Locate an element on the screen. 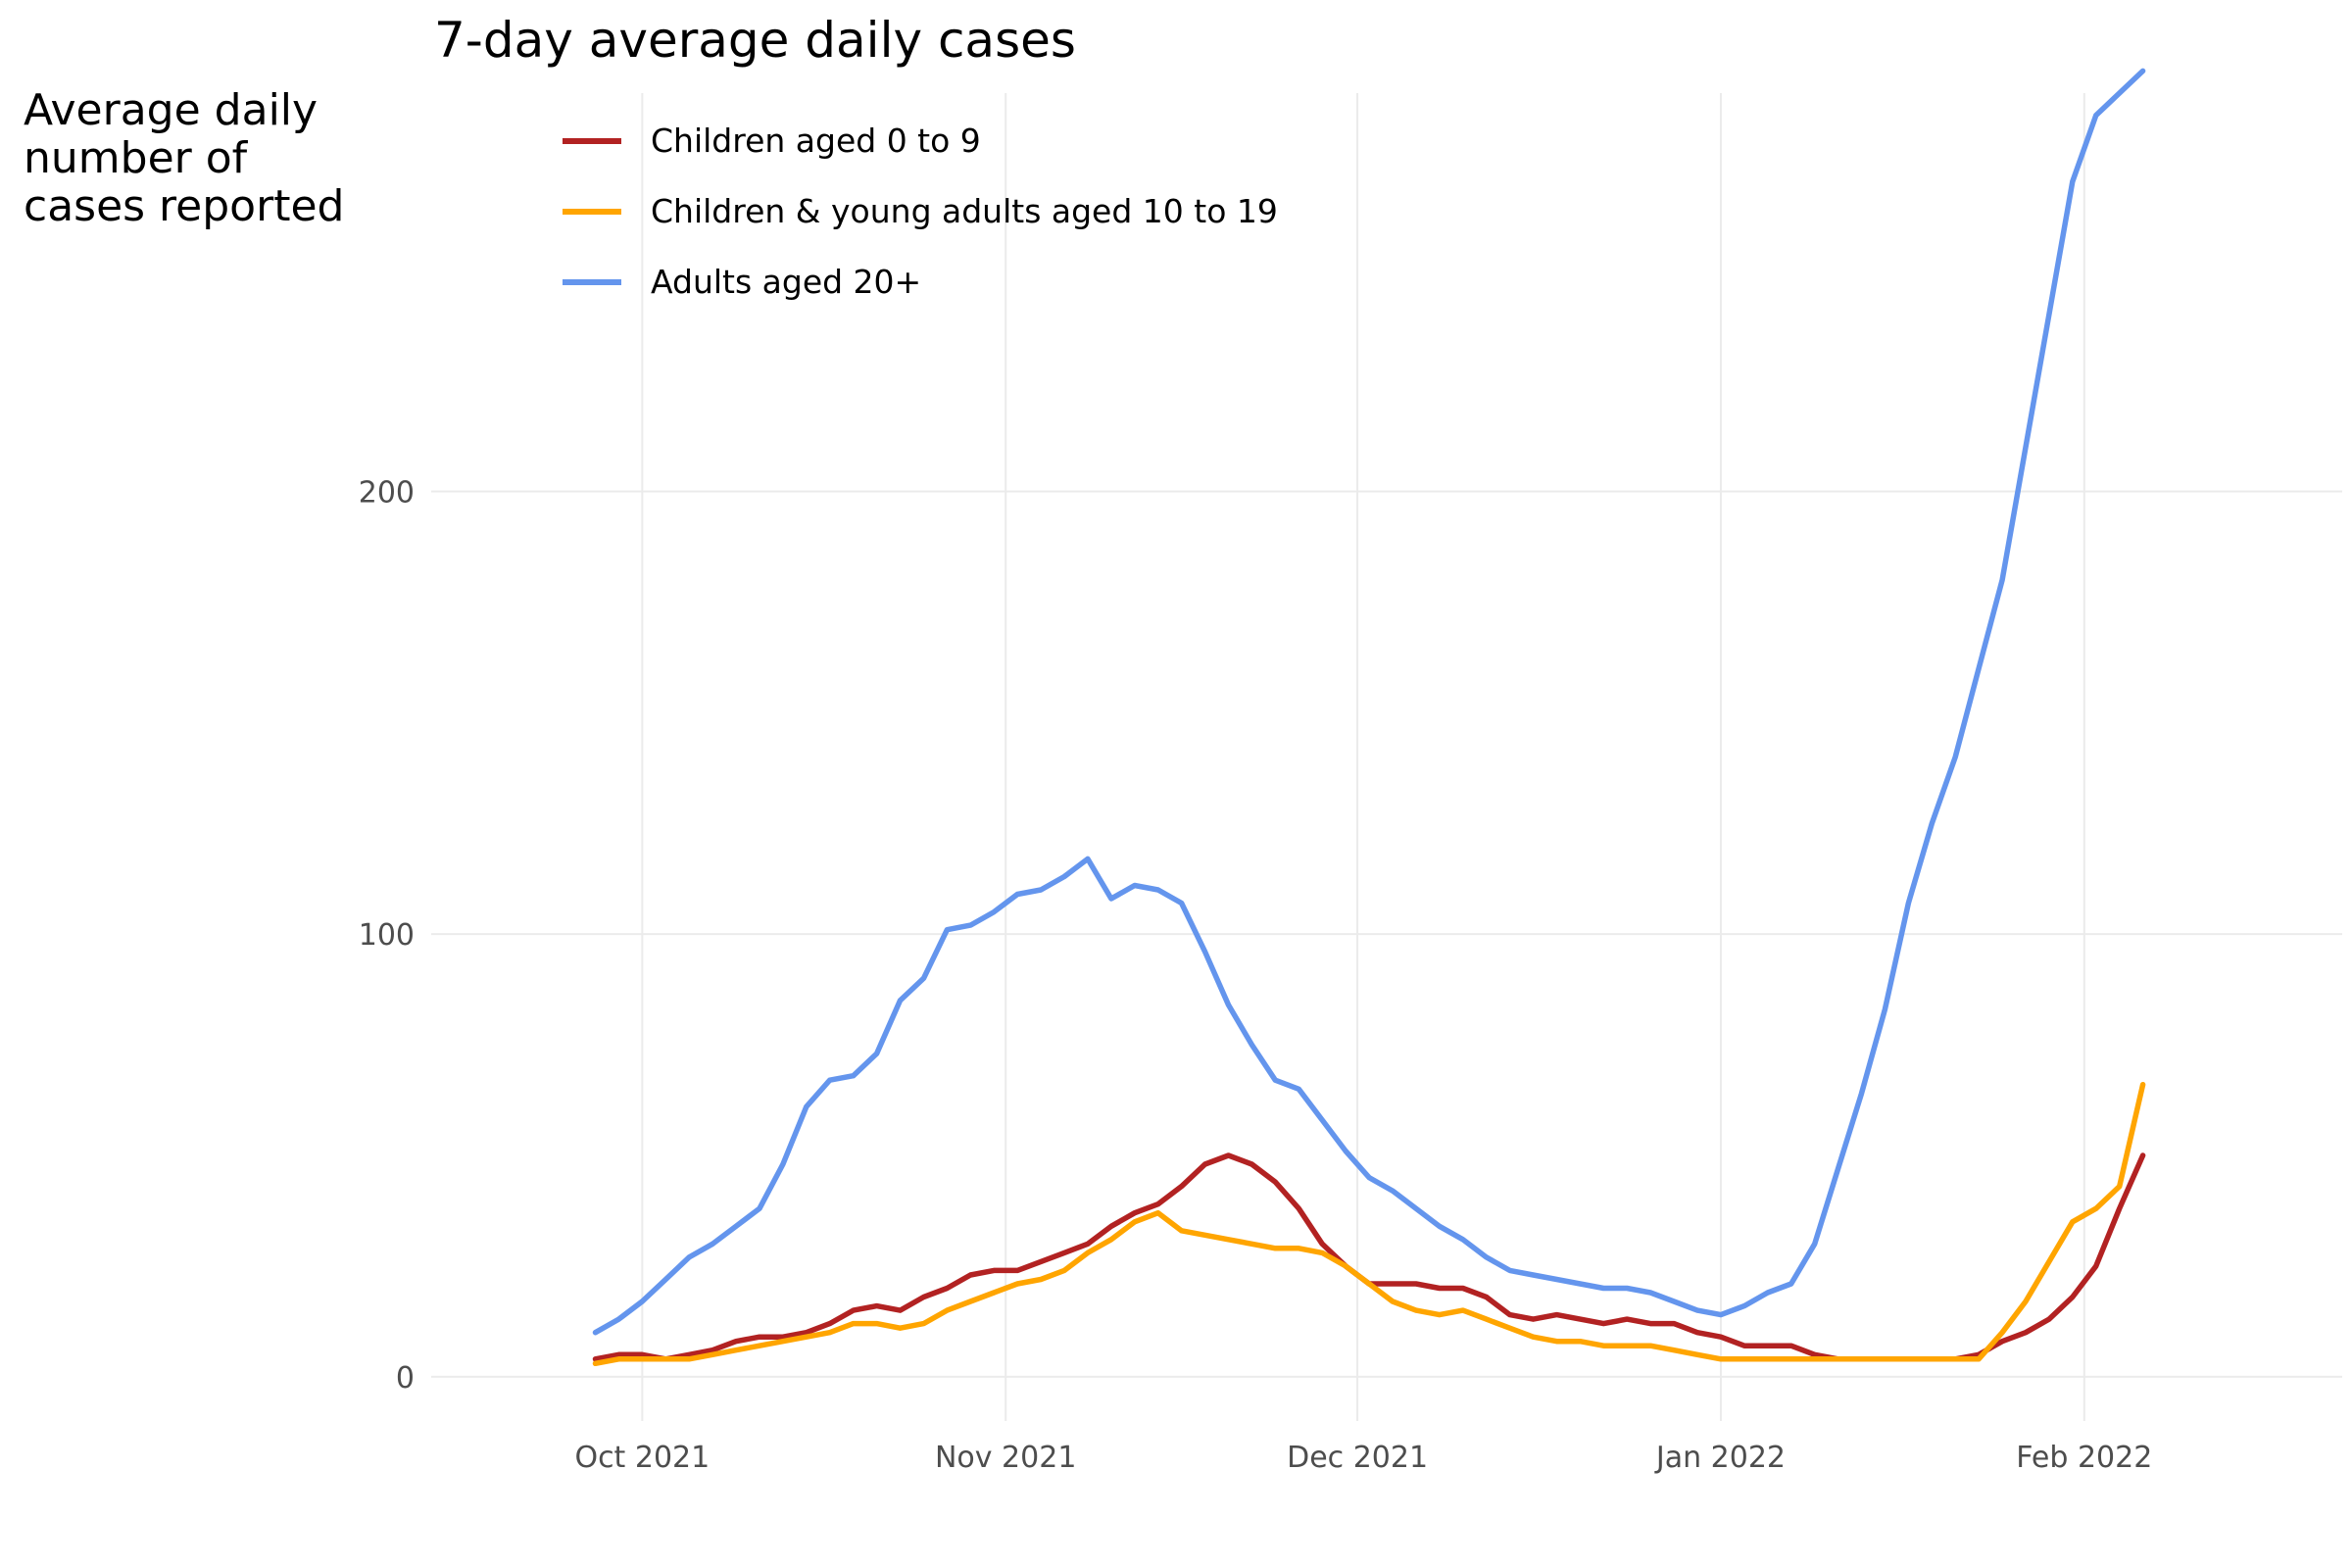 This screenshot has width=2352, height=1568. legend-label: Children aged 0 to 9 is located at coordinates (816, 141).